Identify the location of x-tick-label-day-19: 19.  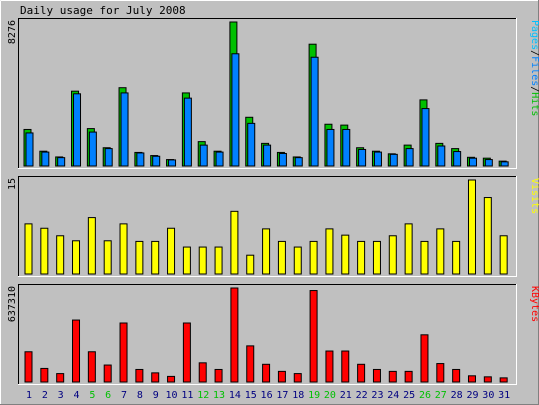
(314, 395).